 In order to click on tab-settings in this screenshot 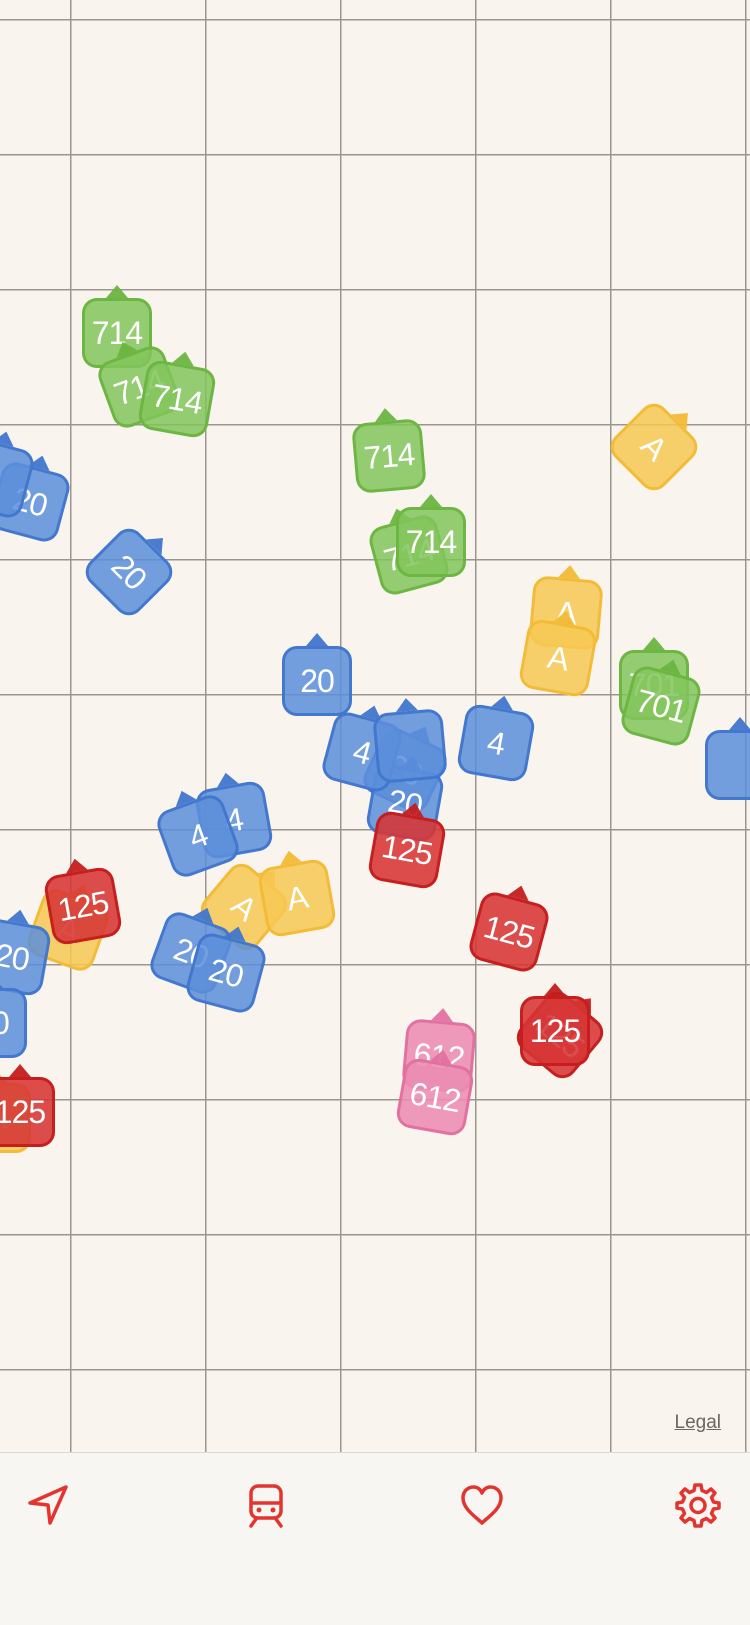, I will do `click(698, 1505)`.